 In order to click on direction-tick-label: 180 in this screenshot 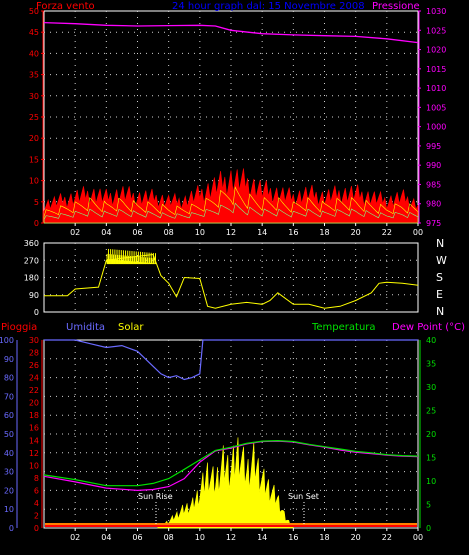, I will do `click(31, 278)`.